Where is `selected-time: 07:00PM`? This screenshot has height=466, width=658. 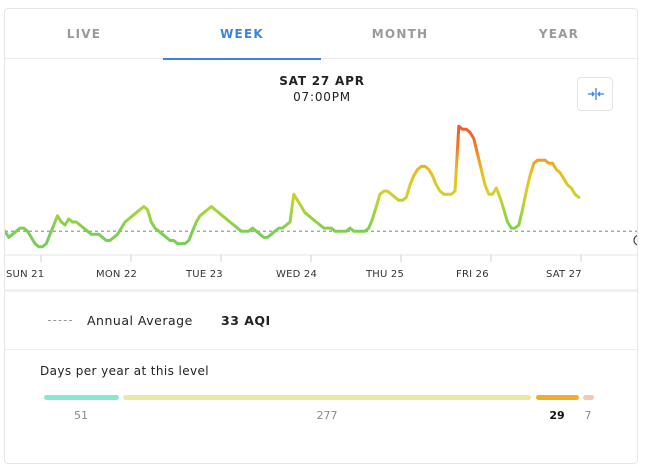 selected-time: 07:00PM is located at coordinates (322, 97).